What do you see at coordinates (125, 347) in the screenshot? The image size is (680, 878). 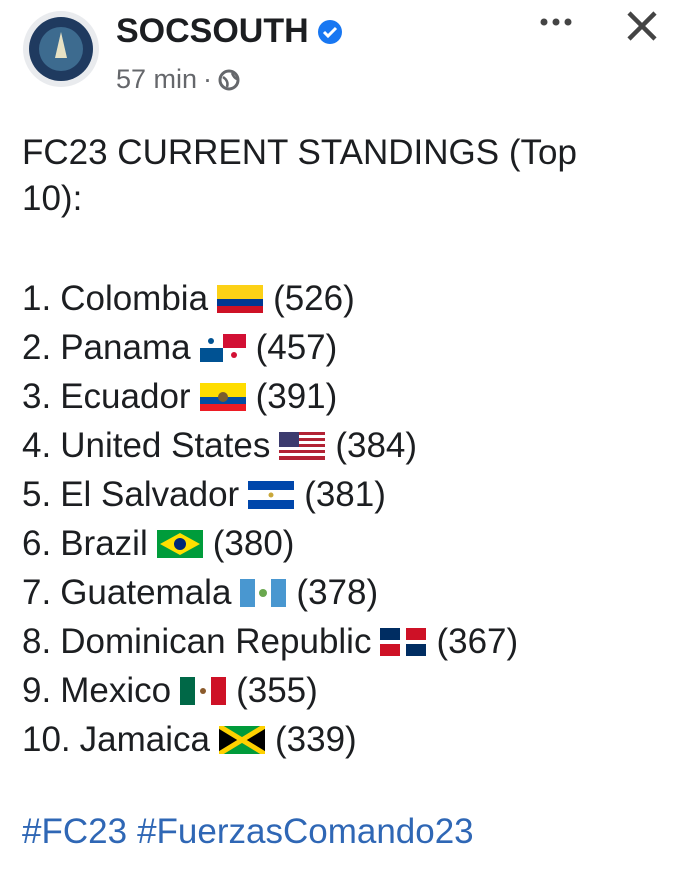 I see `country: Panama` at bounding box center [125, 347].